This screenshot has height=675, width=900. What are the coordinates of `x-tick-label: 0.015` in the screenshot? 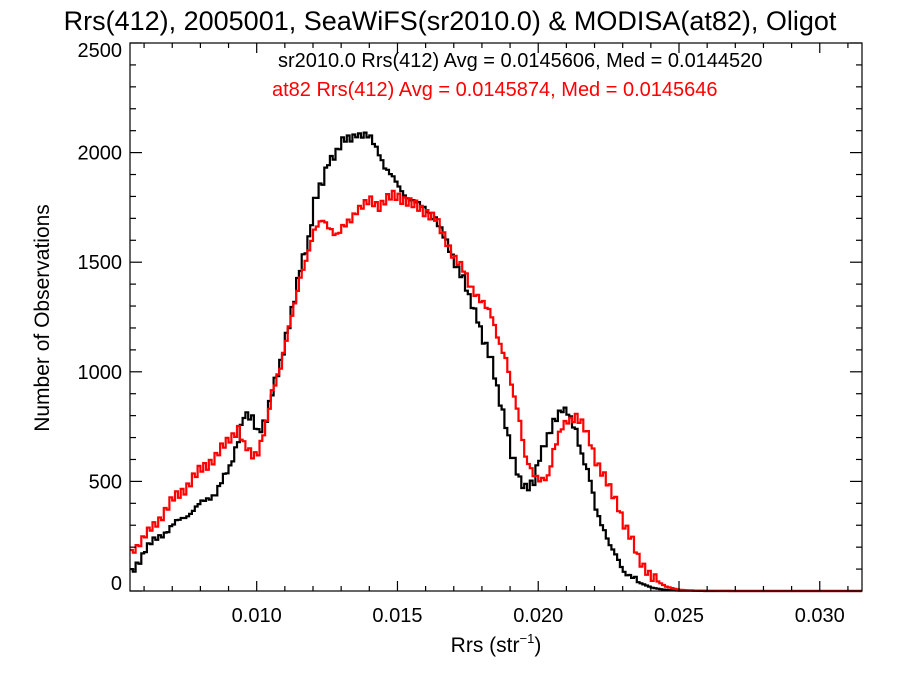 It's located at (397, 616).